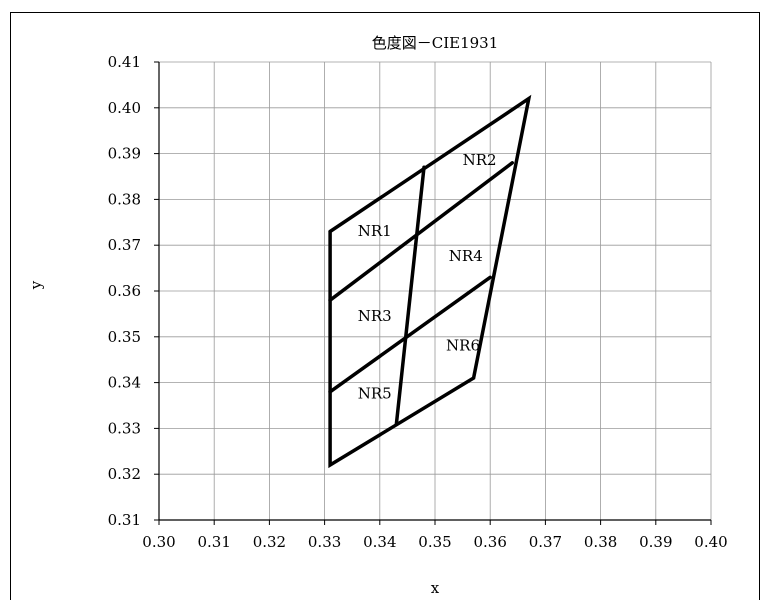  What do you see at coordinates (124, 474) in the screenshot?
I see `y-tick-label: 0.32` at bounding box center [124, 474].